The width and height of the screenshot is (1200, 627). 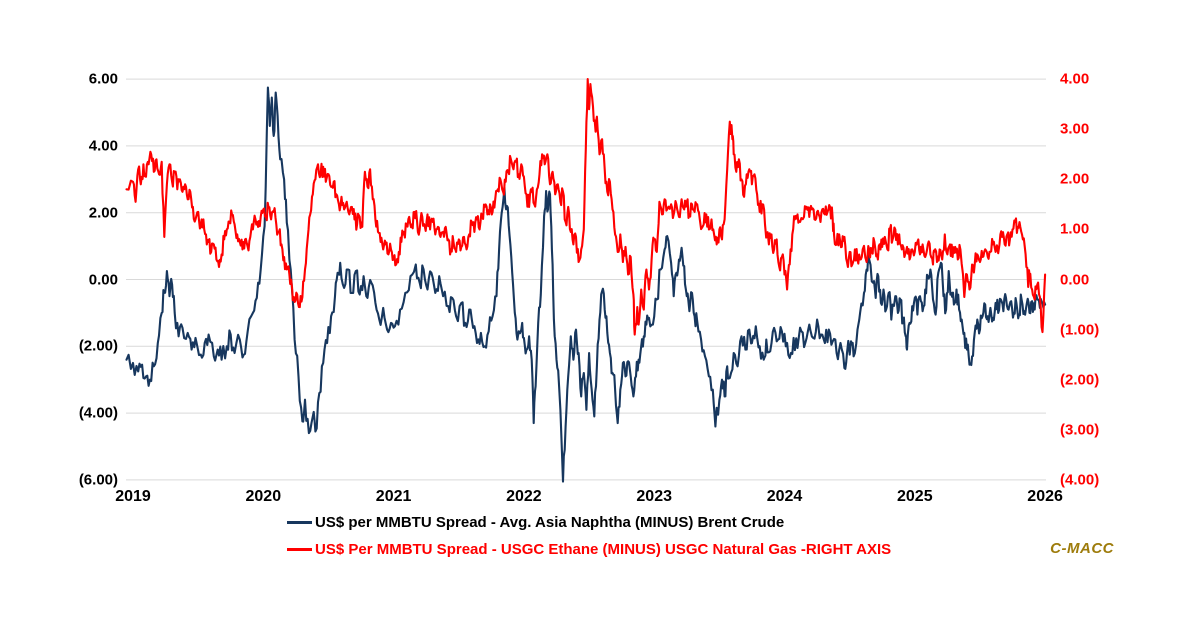 I want to click on right-axis-tick-label: 3.00, so click(x=1075, y=129).